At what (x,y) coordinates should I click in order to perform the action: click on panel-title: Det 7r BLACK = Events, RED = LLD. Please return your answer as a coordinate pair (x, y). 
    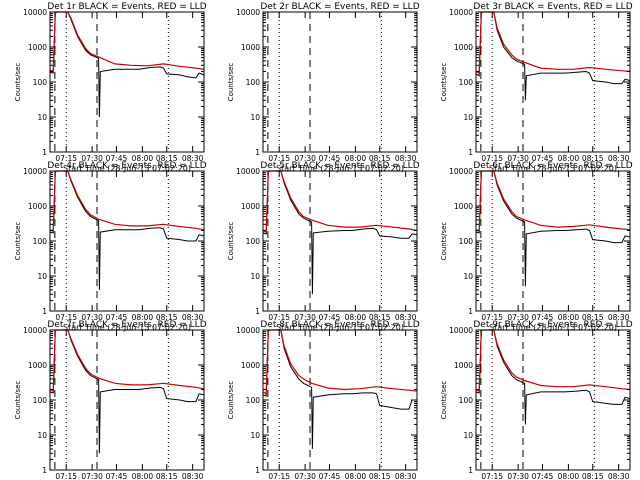
    Looking at the image, I should click on (126, 325).